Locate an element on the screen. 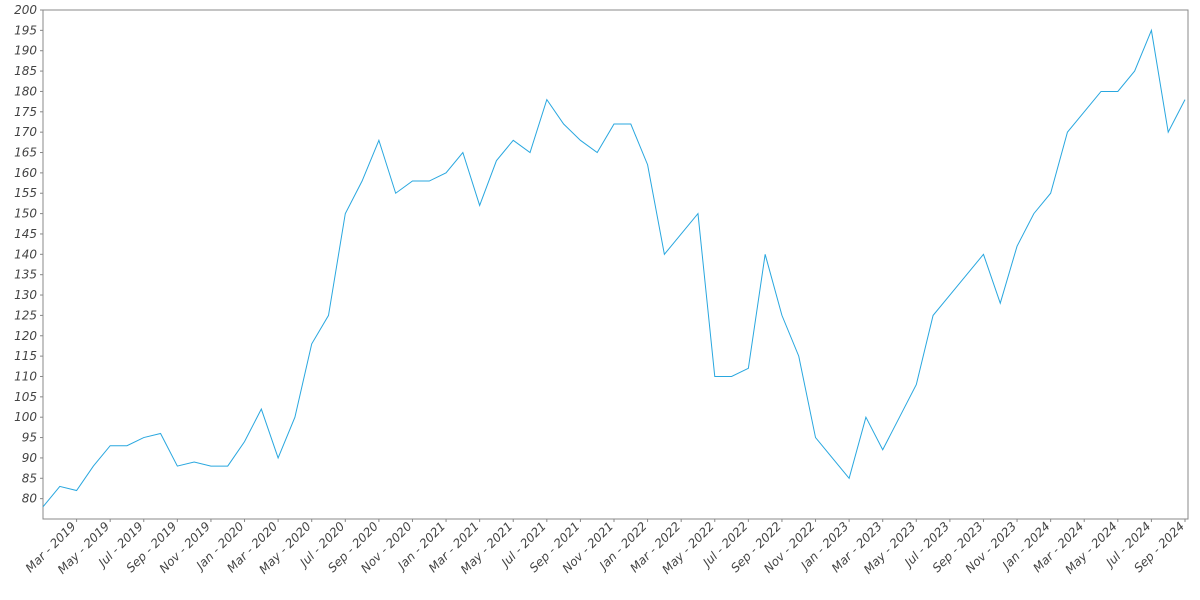  y-tick-label: 115 is located at coordinates (25, 356).